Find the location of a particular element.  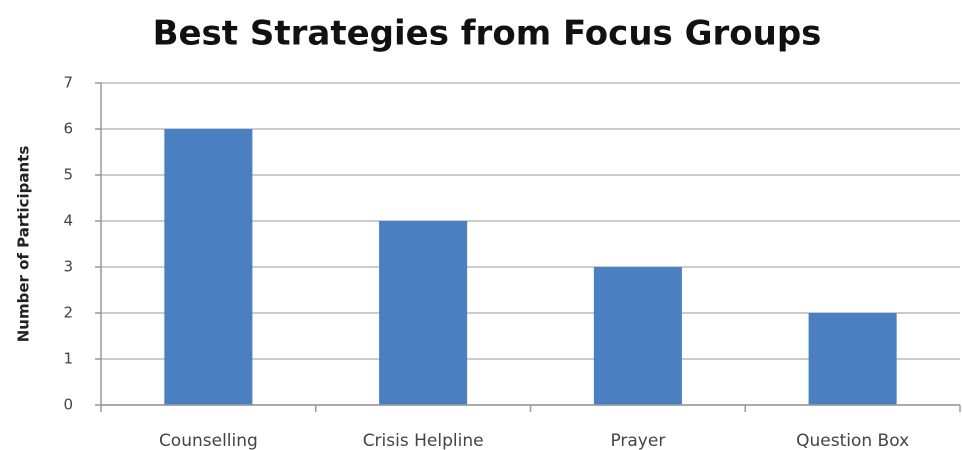

y-tick-label: 3 is located at coordinates (68, 267).